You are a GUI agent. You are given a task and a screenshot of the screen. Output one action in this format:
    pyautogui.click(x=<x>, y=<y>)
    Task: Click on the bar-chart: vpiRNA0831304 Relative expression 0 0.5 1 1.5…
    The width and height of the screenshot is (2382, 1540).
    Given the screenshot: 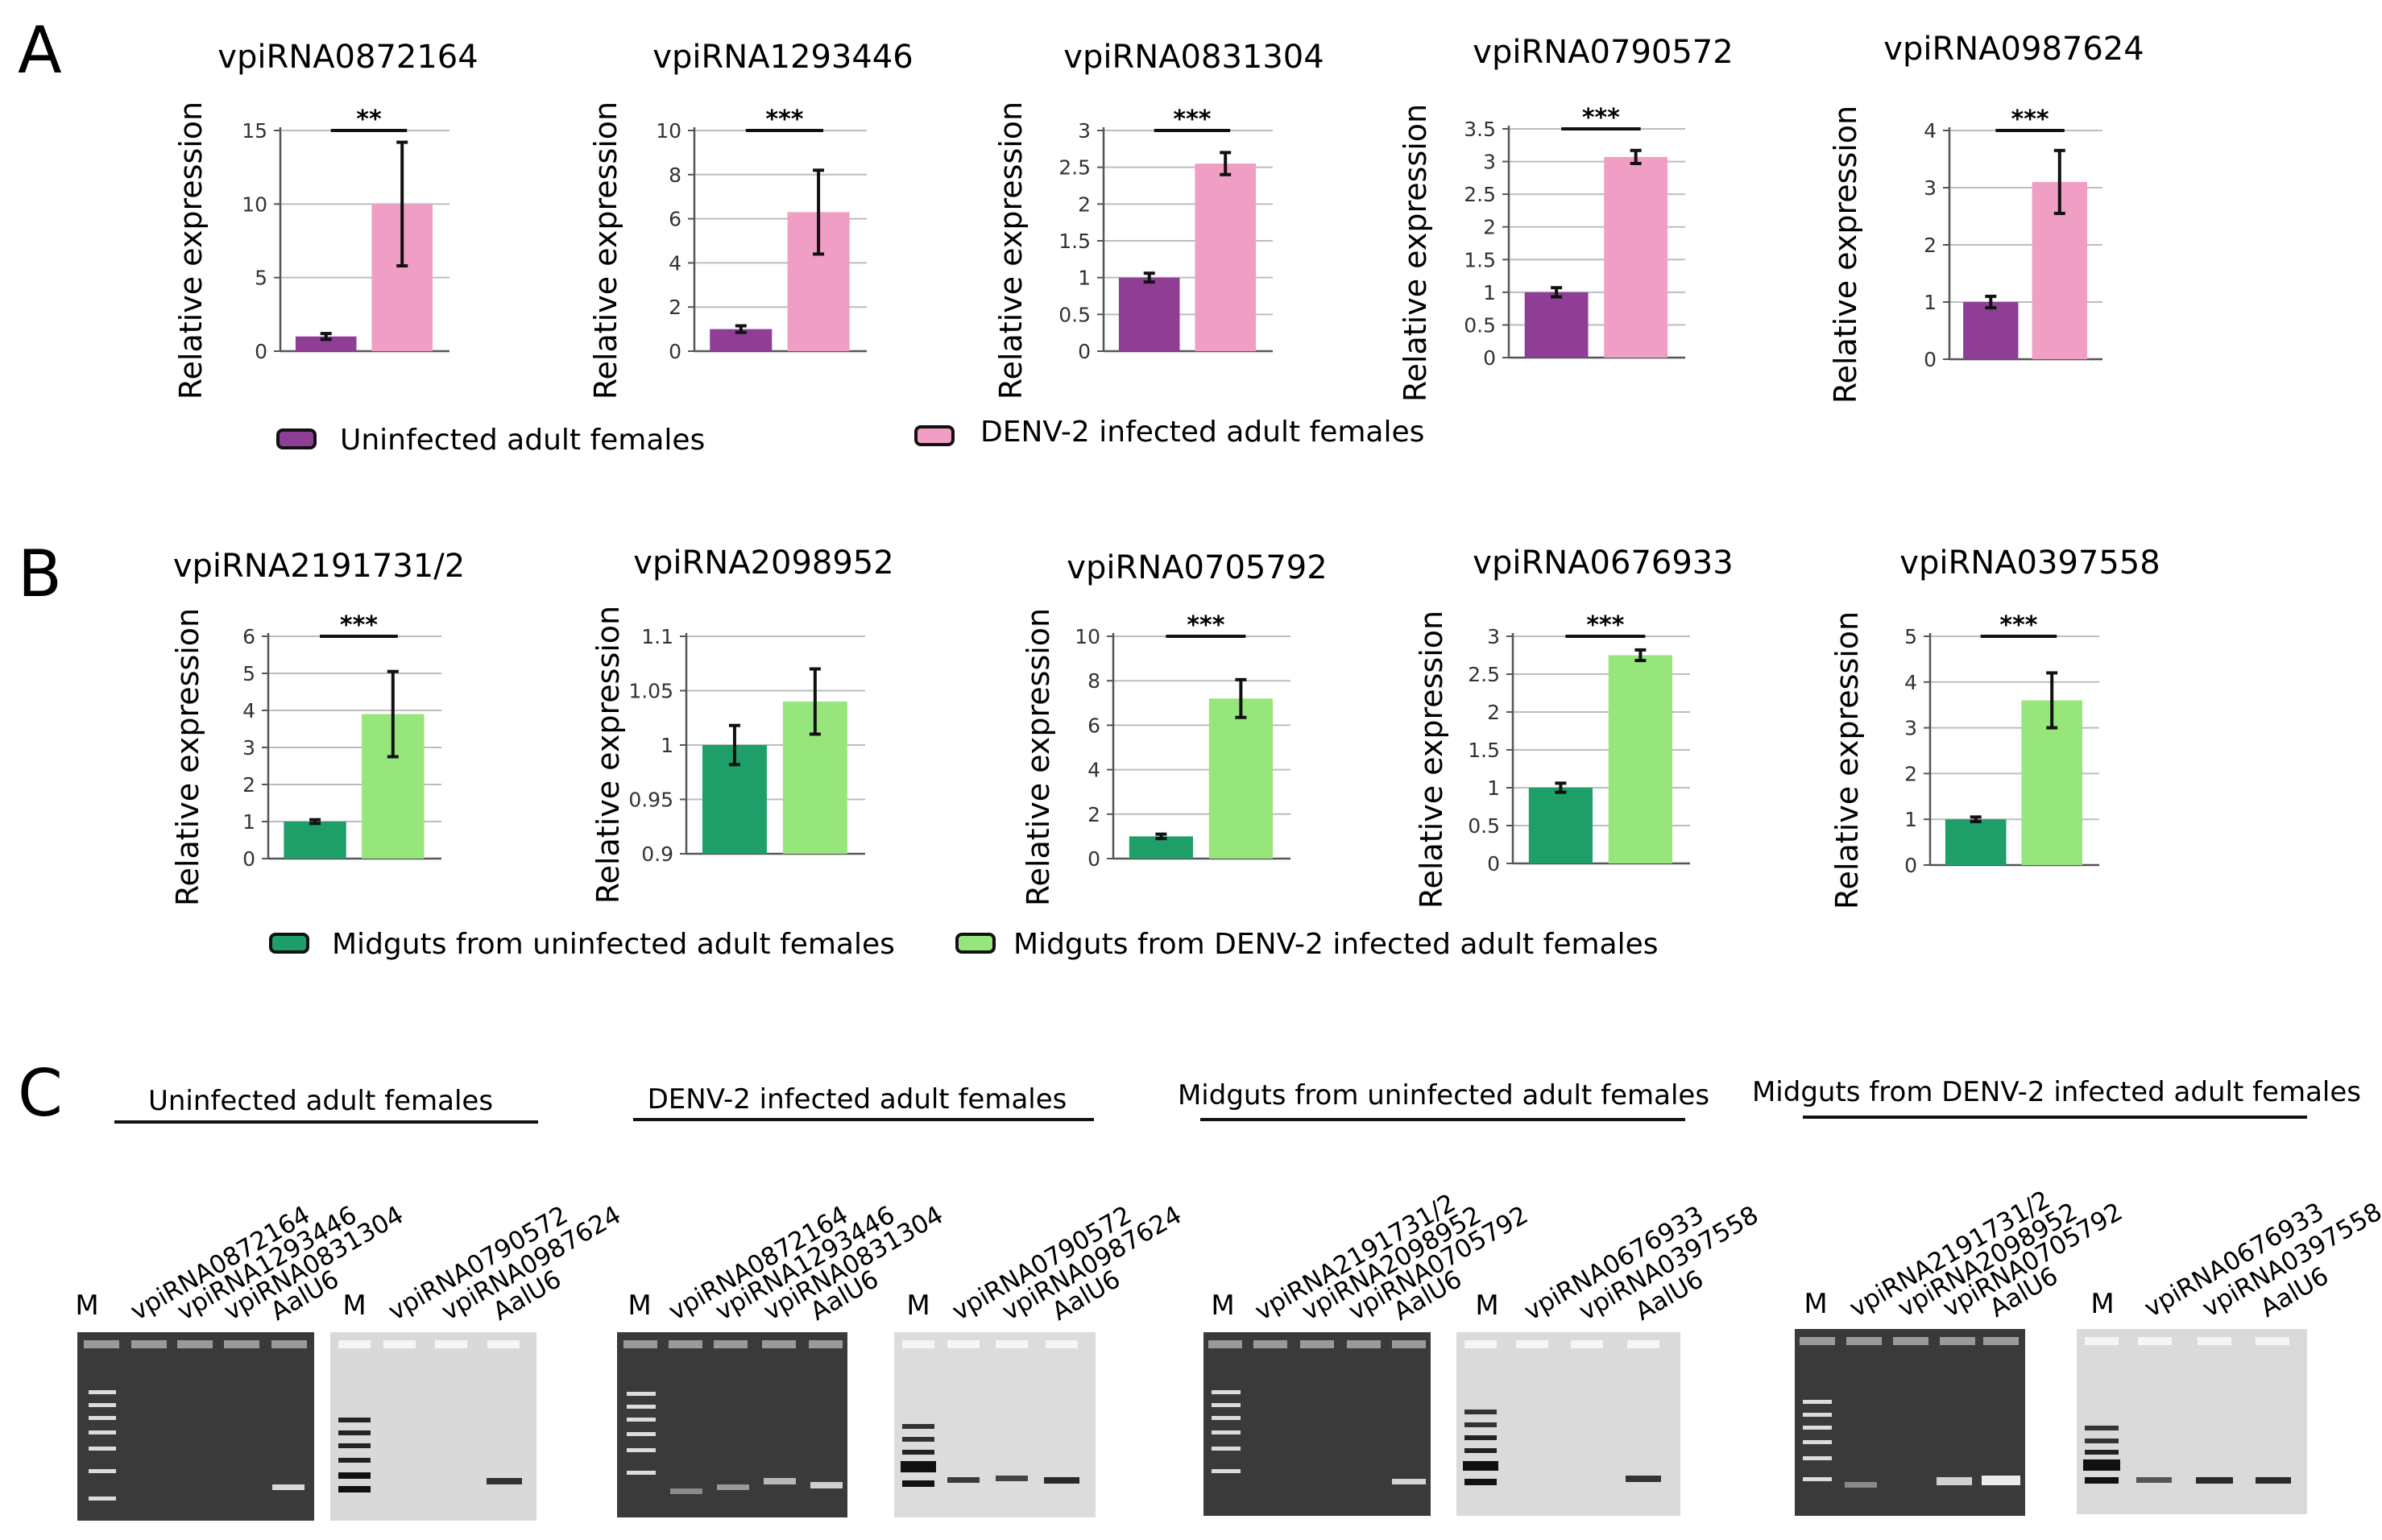 What is the action you would take?
    pyautogui.click(x=1158, y=219)
    